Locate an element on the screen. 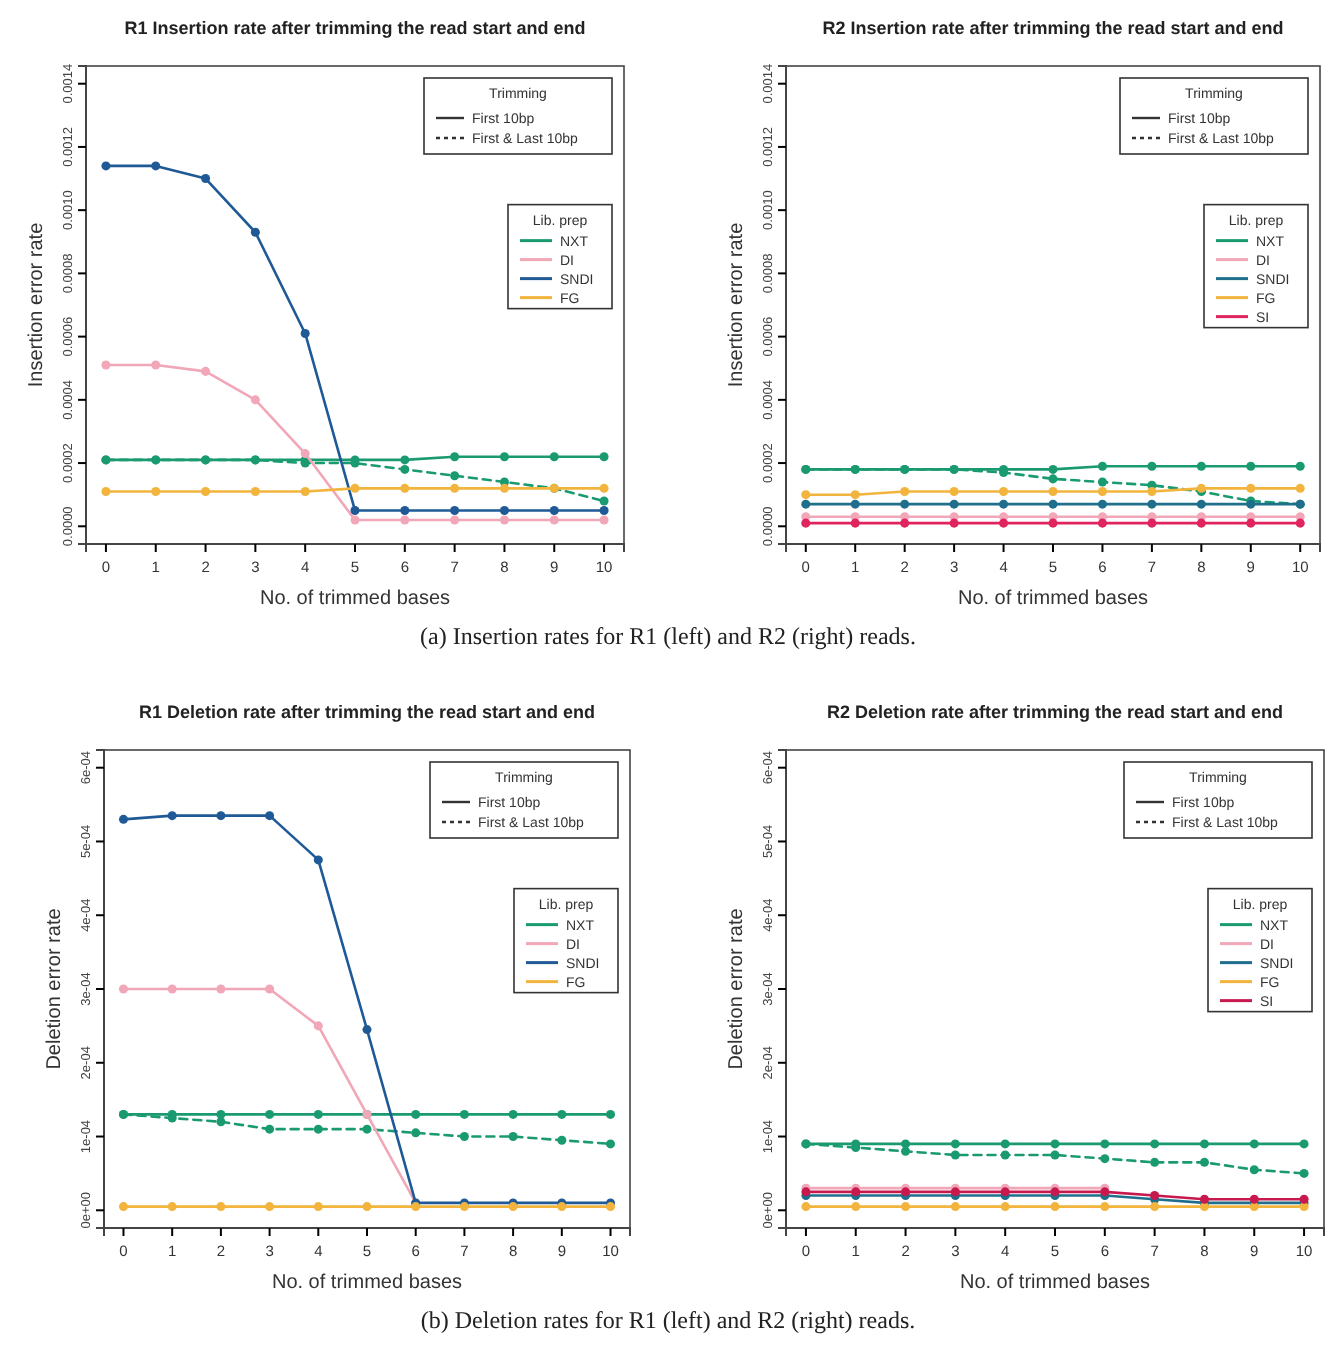  chart-title: R1 Deletion rate after trimming the read start and end is located at coordinates (367, 712).